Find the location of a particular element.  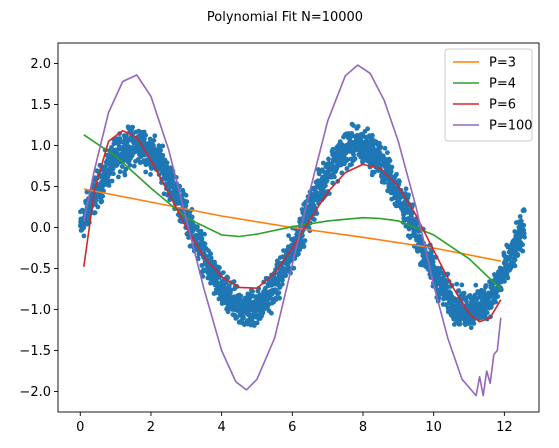

x-tick-label: 2 is located at coordinates (151, 427).